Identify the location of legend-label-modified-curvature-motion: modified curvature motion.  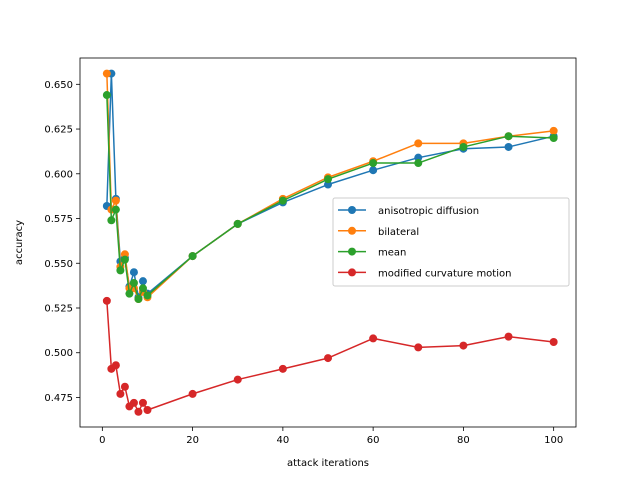
(444, 273).